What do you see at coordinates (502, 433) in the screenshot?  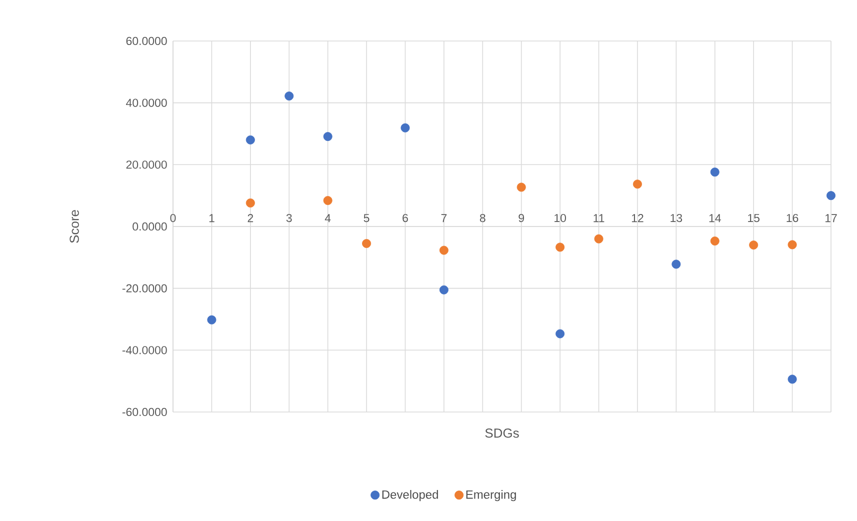 I see `x-axis-title: SDGs` at bounding box center [502, 433].